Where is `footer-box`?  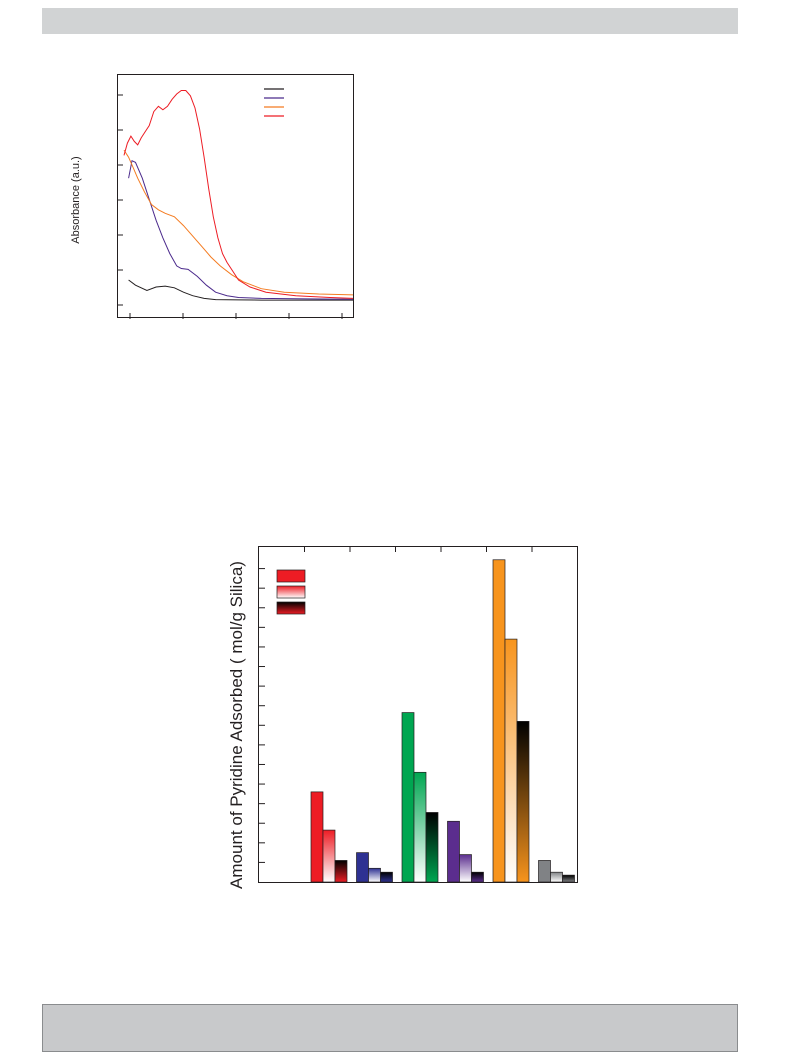 footer-box is located at coordinates (390, 1028).